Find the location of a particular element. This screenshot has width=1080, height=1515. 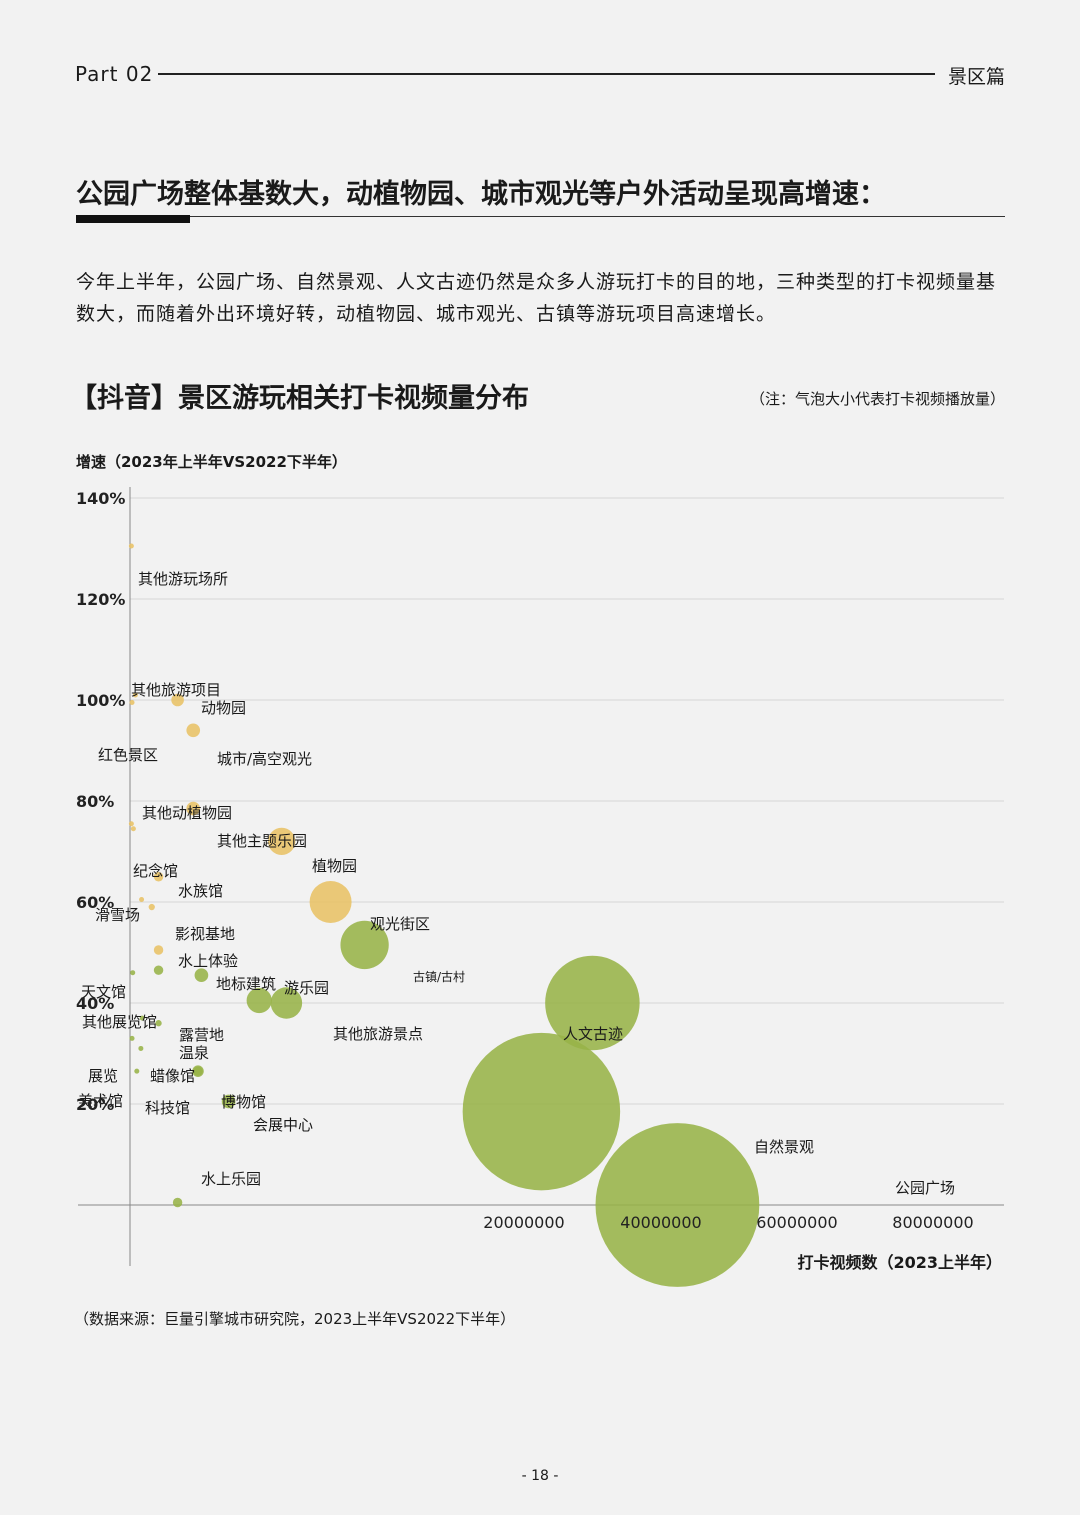

point-label: 其他动植物园 is located at coordinates (187, 813).